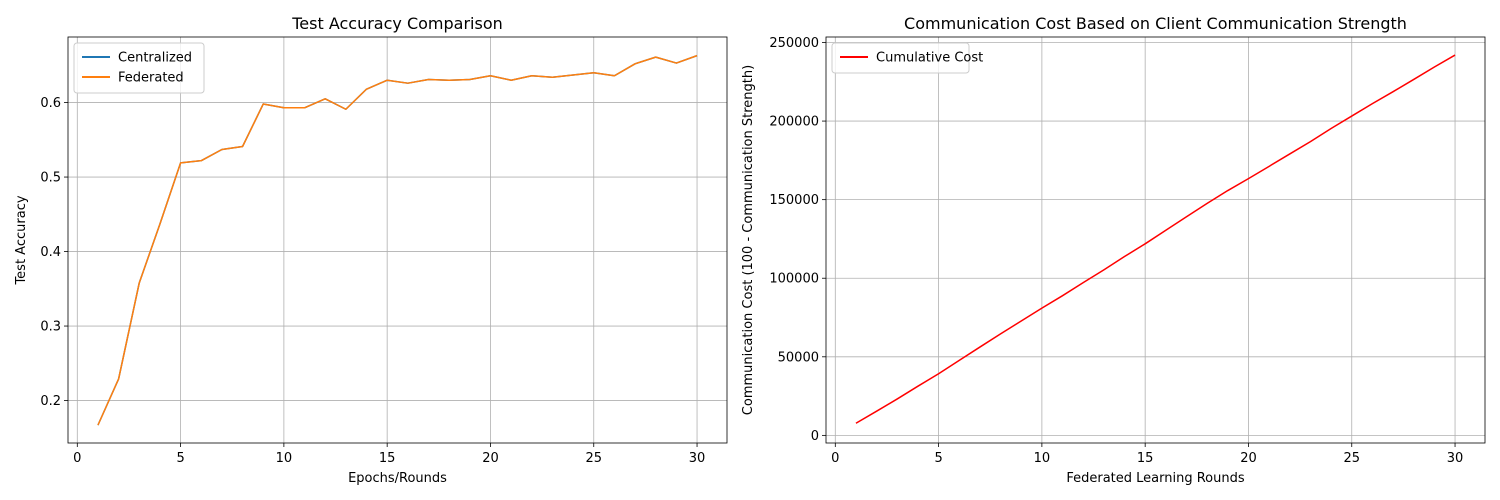 This screenshot has width=1500, height=500. Describe the element at coordinates (794, 43) in the screenshot. I see `y-tick-label: 250000` at that location.